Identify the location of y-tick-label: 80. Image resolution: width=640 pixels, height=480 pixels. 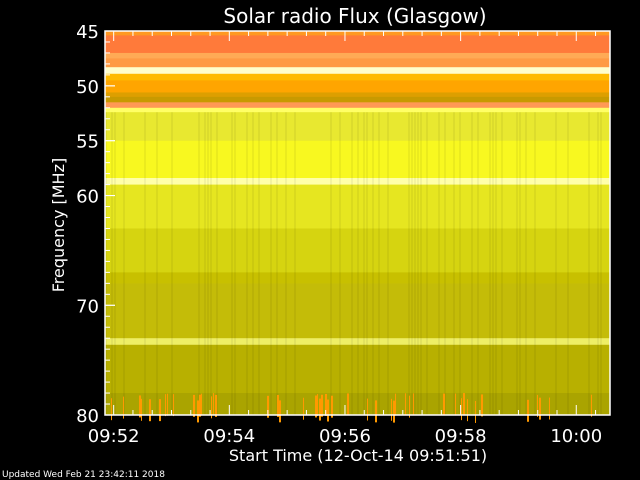
(87, 416).